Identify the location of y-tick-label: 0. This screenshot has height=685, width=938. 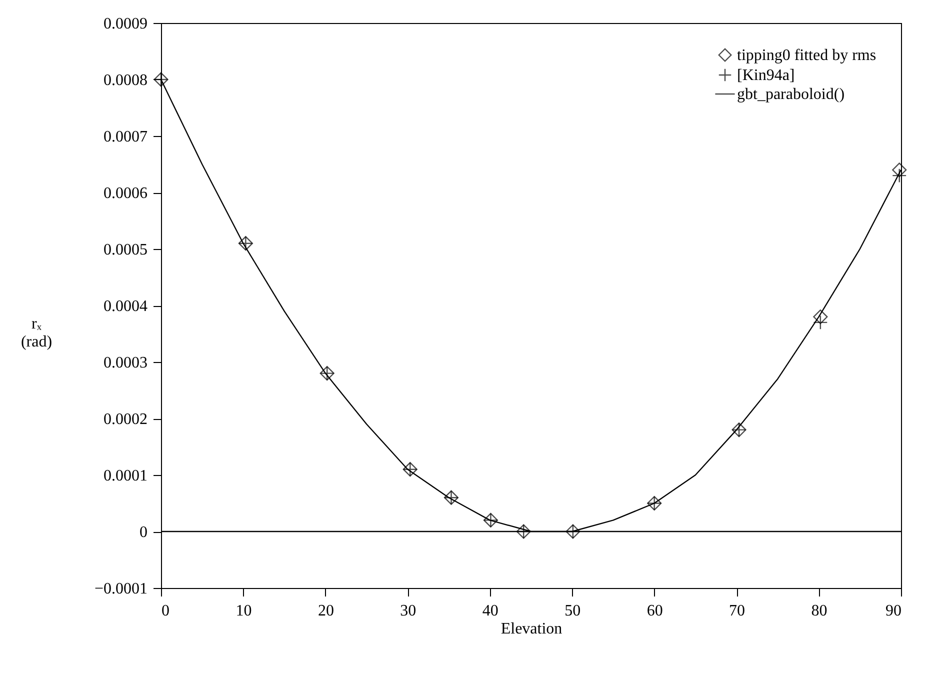
(144, 532).